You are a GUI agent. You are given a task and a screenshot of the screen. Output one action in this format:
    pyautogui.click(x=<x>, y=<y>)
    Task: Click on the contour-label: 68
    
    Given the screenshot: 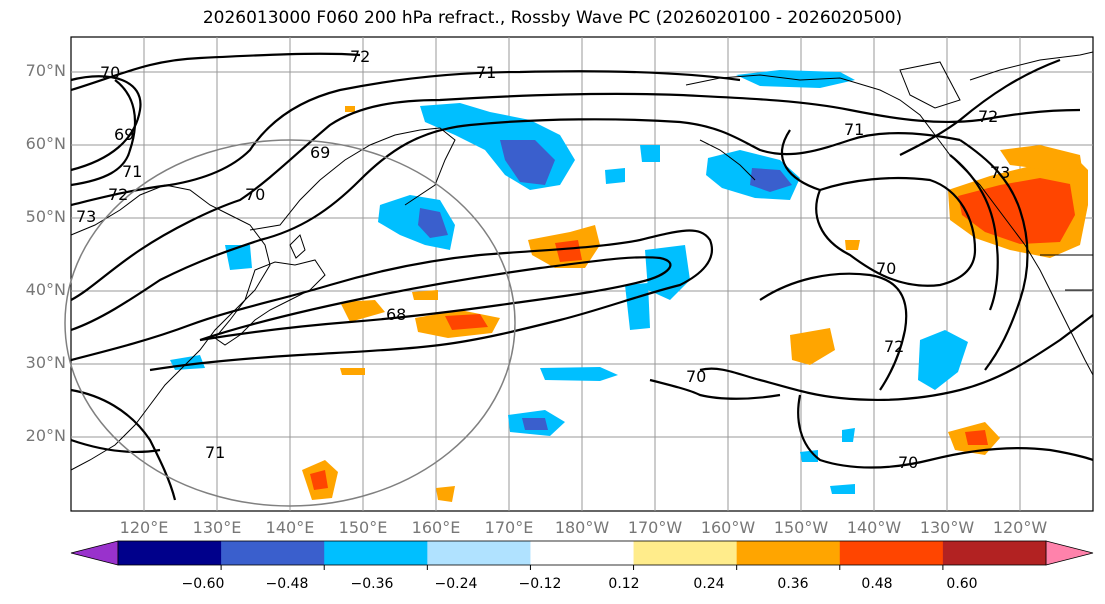 What is the action you would take?
    pyautogui.click(x=396, y=314)
    